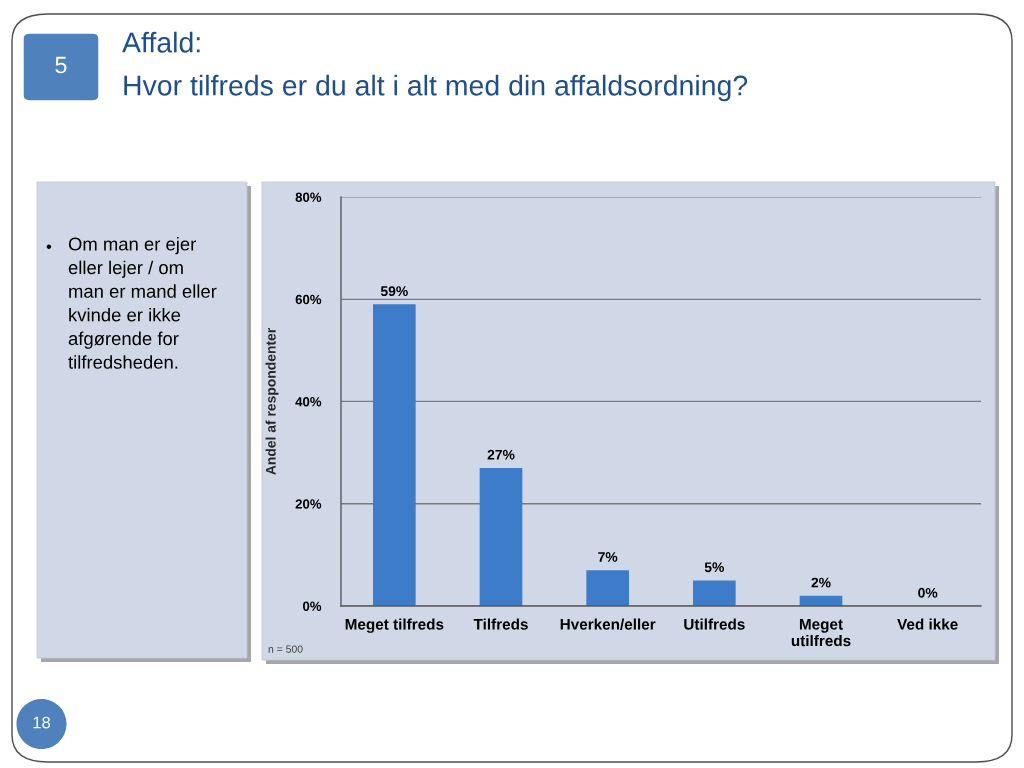  I want to click on y-tick-label: 60%, so click(308, 299).